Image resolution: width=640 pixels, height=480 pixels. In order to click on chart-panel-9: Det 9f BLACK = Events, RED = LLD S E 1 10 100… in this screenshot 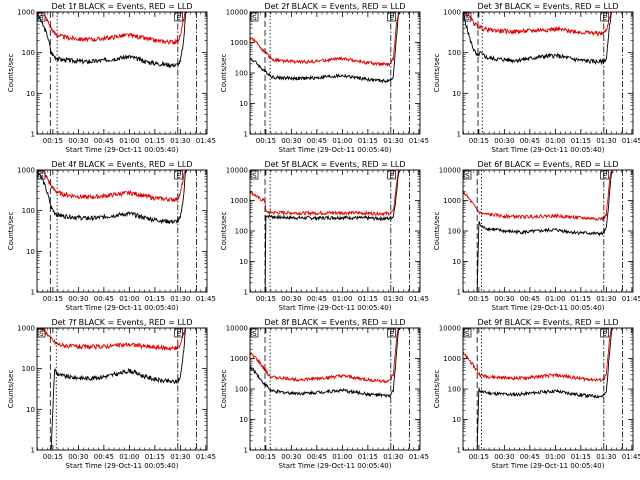, I will do `click(536, 394)`.